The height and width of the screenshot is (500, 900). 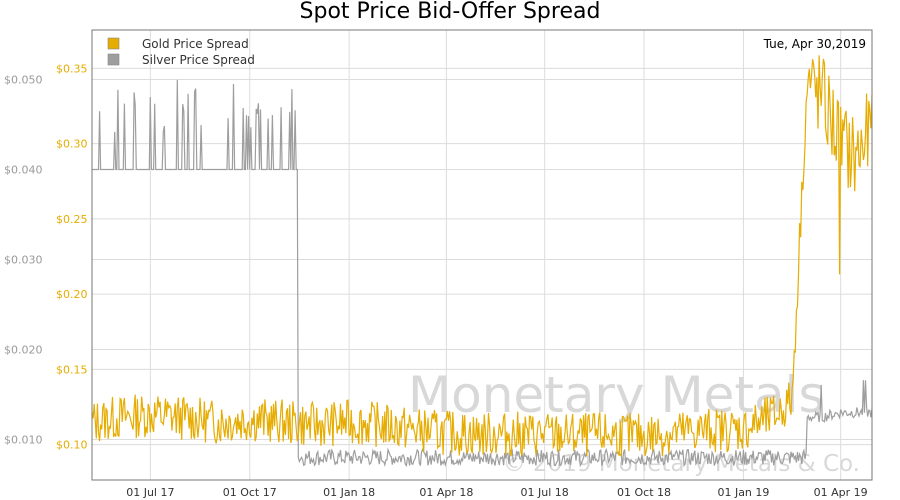 I want to click on silver-axis-tick-label: $0.010, so click(x=23, y=440).